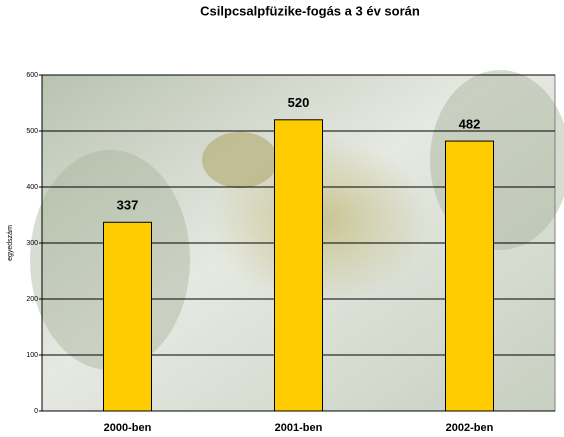 This screenshot has width=564, height=437. Describe the element at coordinates (240, 160) in the screenshot. I see `background-shape` at that location.